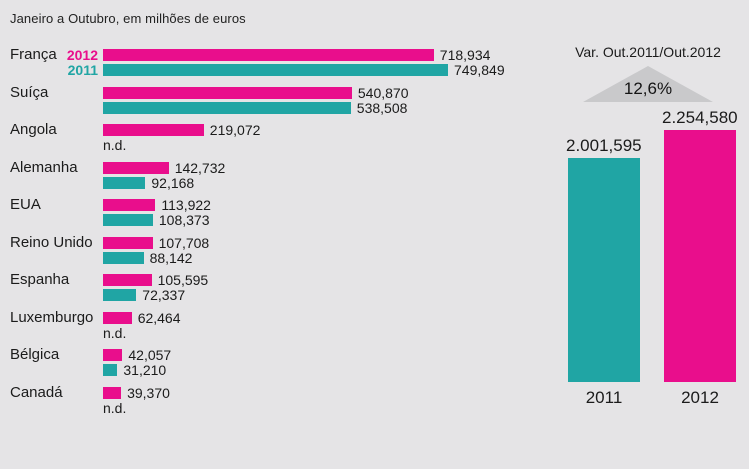  Describe the element at coordinates (29, 92) in the screenshot. I see `country-label: Suíça` at that location.